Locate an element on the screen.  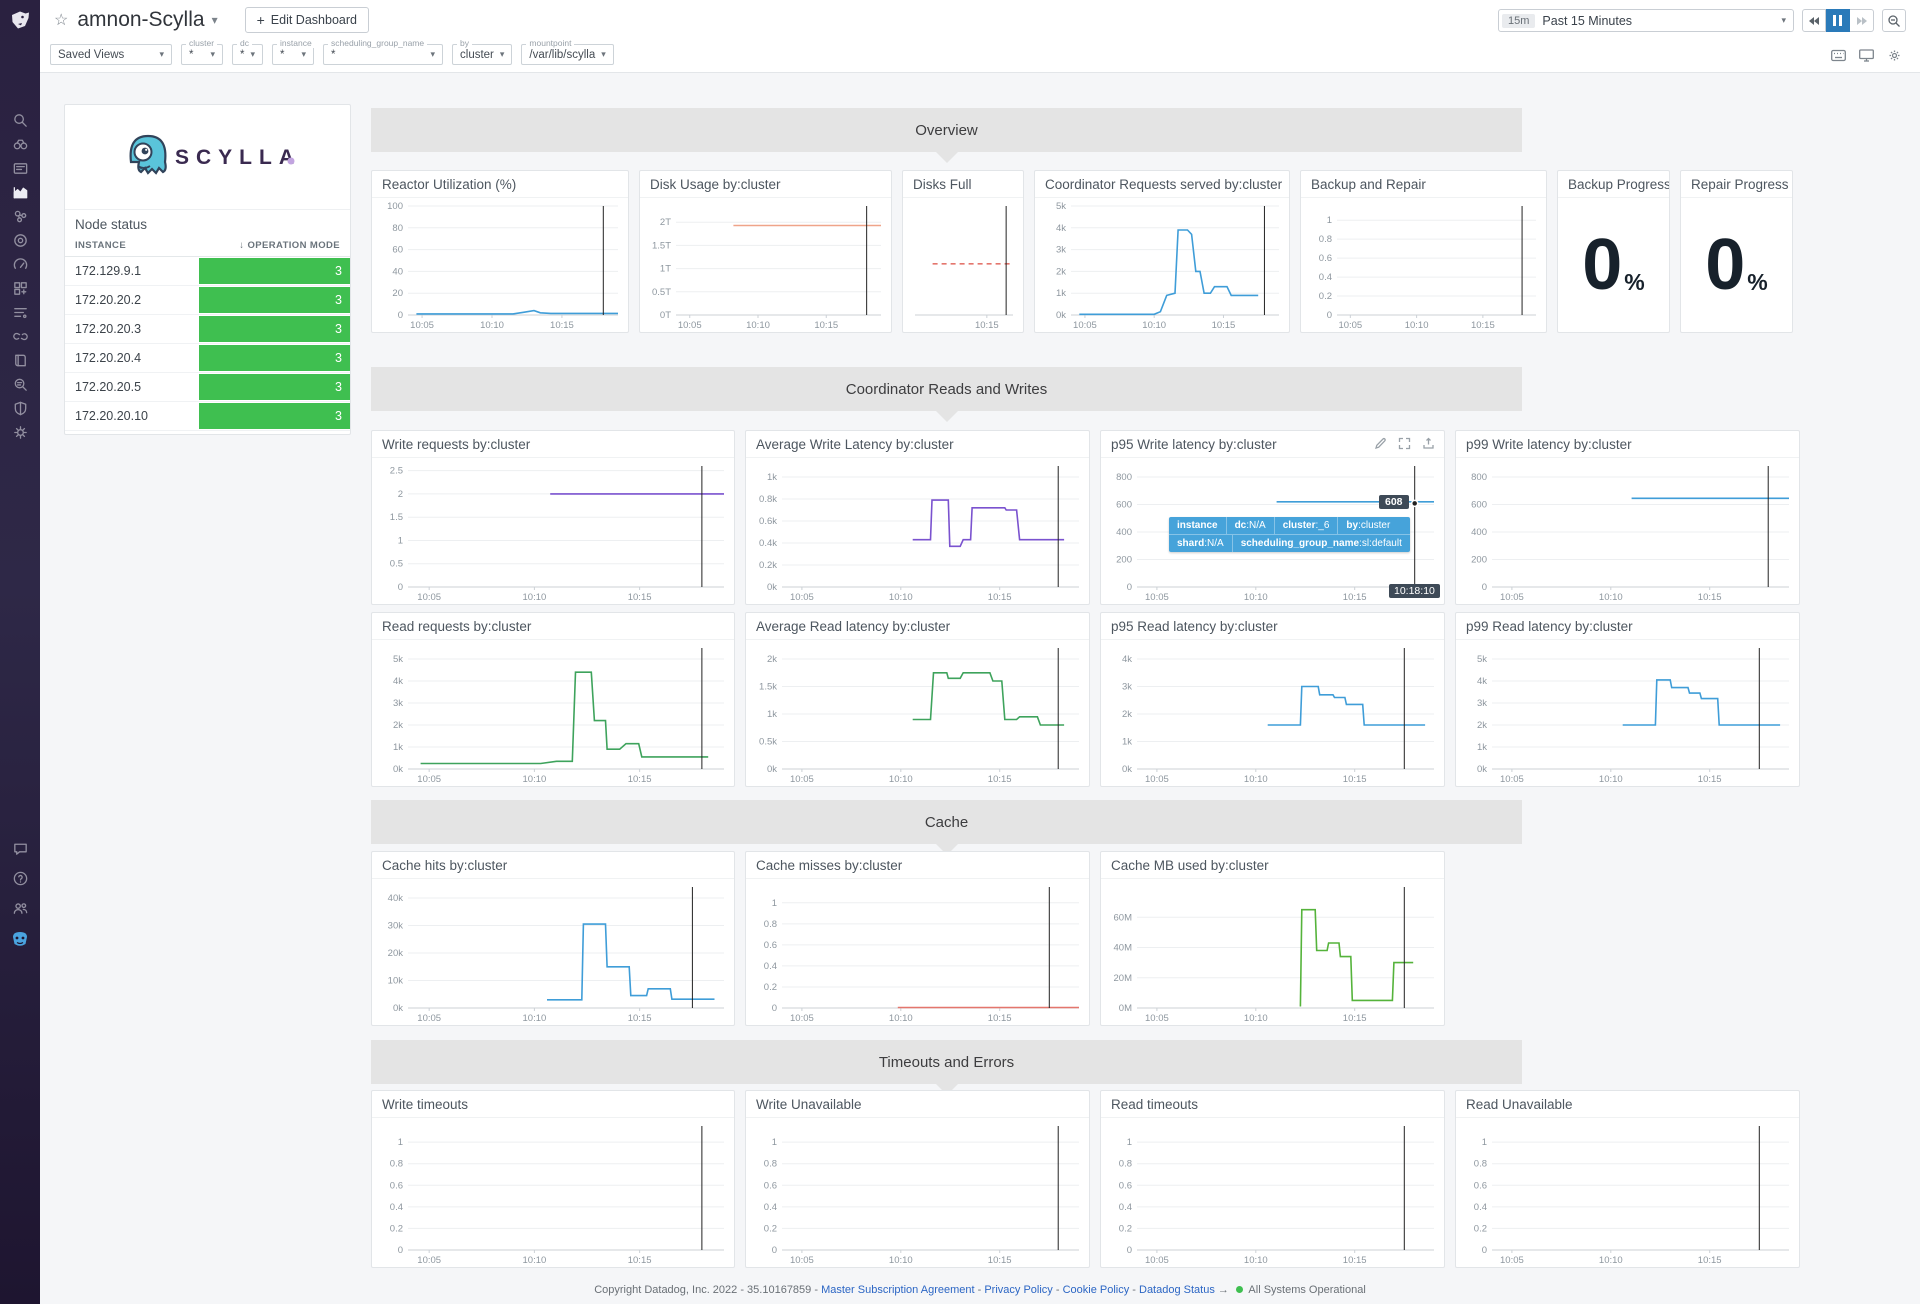
timeseries-chart: 1k 0.8k 0.6k 0.4k 0.2k 0k 10:05 10:10 10:15 is located at coordinates (917, 531).